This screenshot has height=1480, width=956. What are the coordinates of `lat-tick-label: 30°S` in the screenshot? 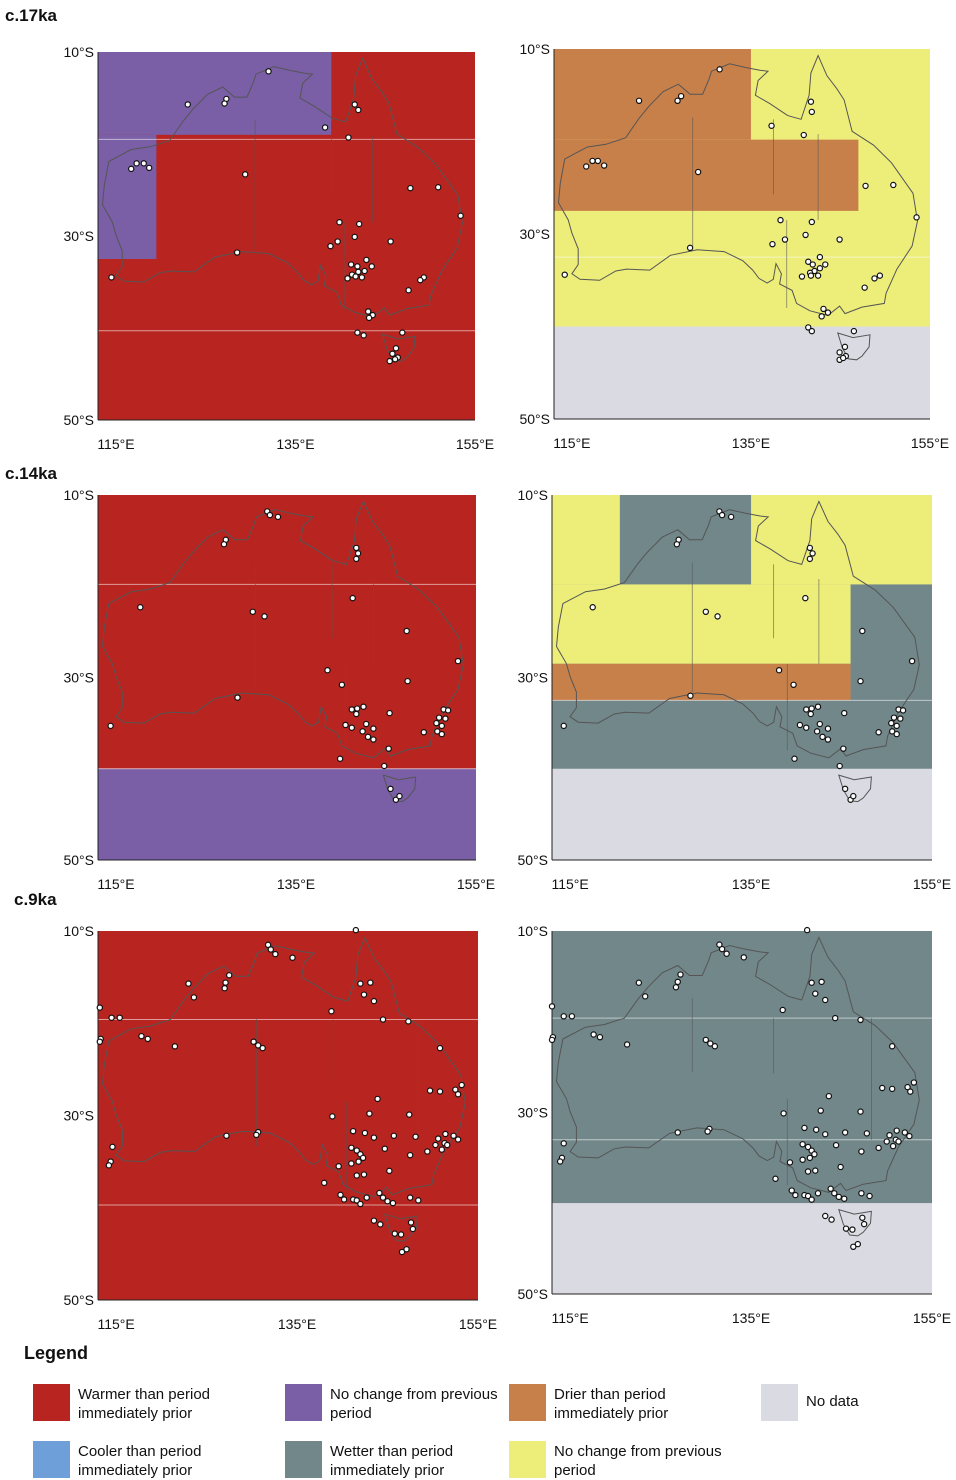 It's located at (78, 1116).